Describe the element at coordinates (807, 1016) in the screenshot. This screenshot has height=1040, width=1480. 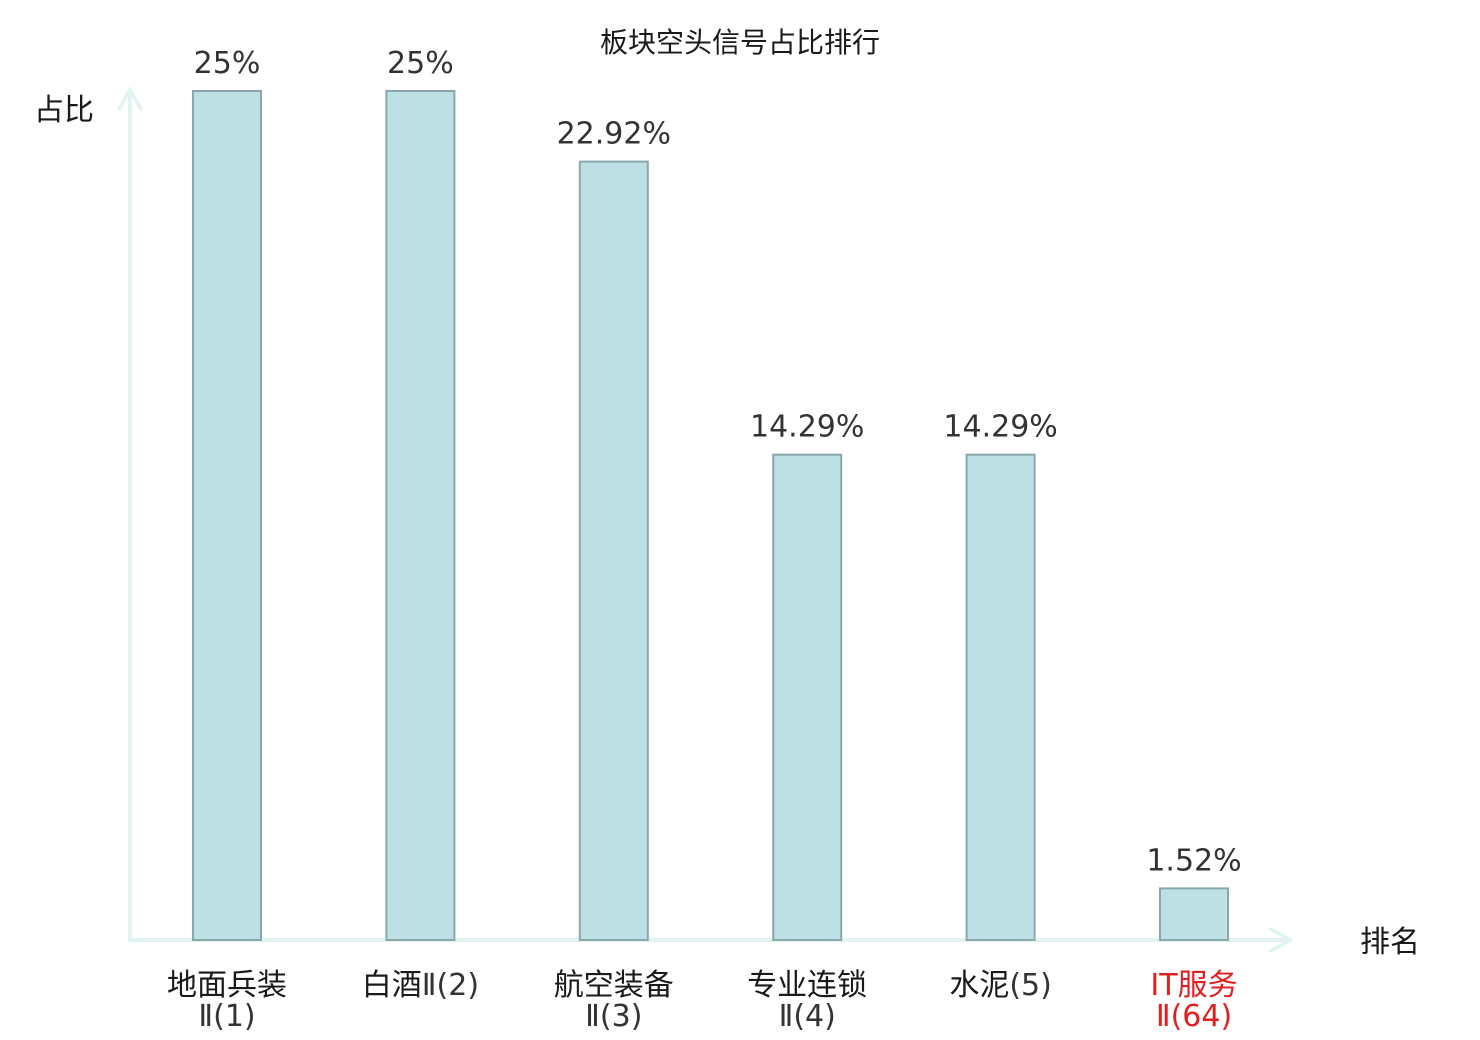
I see `category-rank-4: Ⅱ(4)` at that location.